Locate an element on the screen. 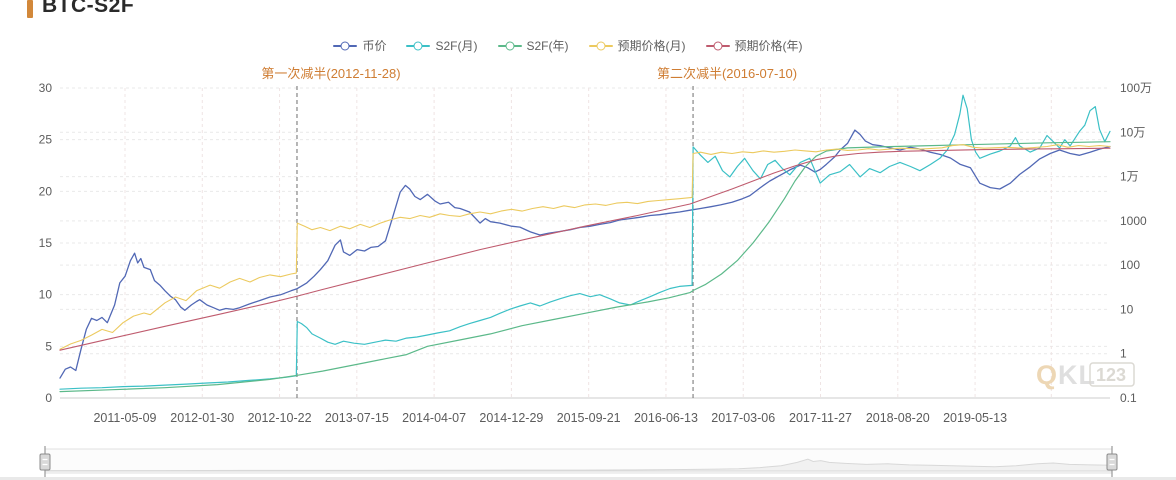  legend-label: 预期价格(月) is located at coordinates (651, 46).